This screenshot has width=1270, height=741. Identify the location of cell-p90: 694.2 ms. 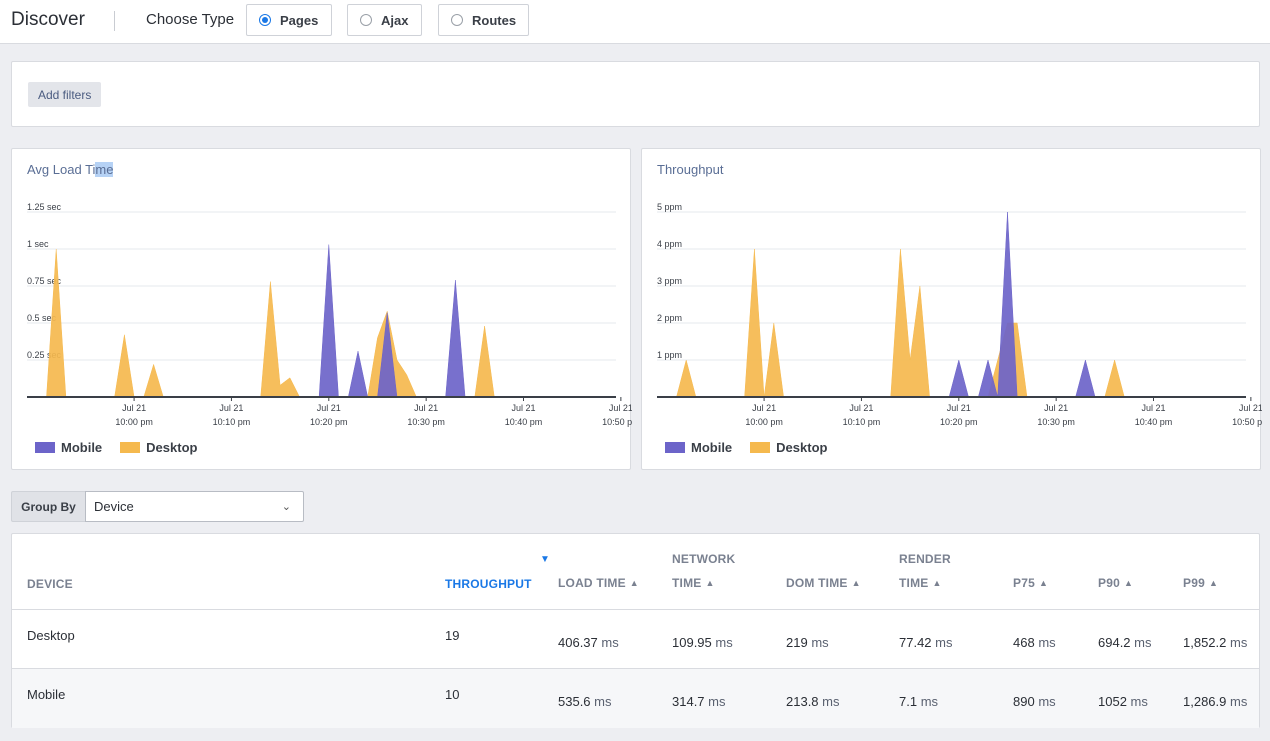
(1125, 642).